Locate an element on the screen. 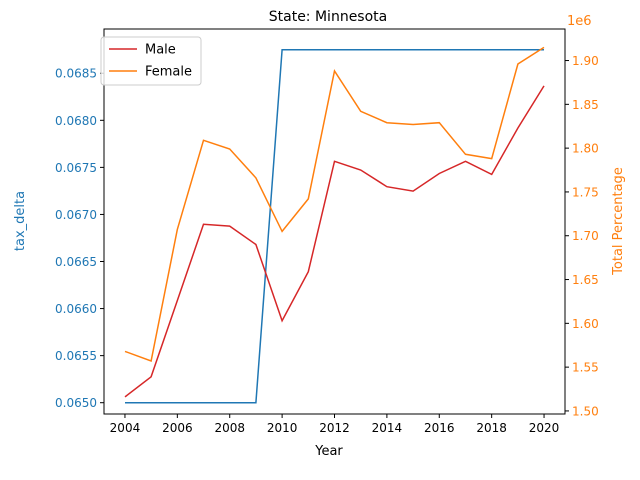 The height and width of the screenshot is (480, 640). right-y-tick-label: 1.55 is located at coordinates (585, 368).